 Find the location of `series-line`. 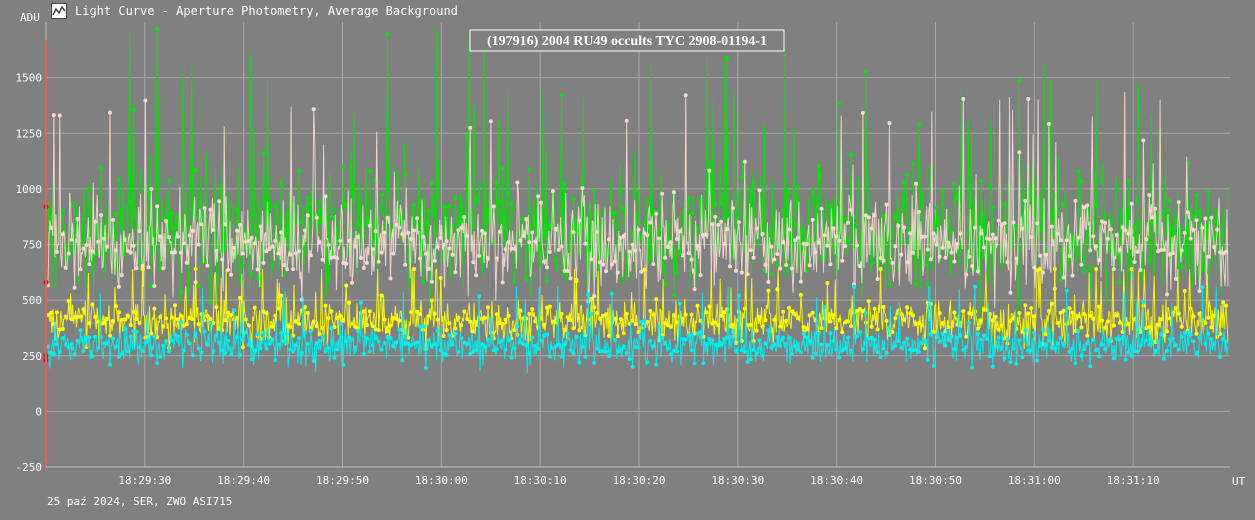

series-line is located at coordinates (638, 308).